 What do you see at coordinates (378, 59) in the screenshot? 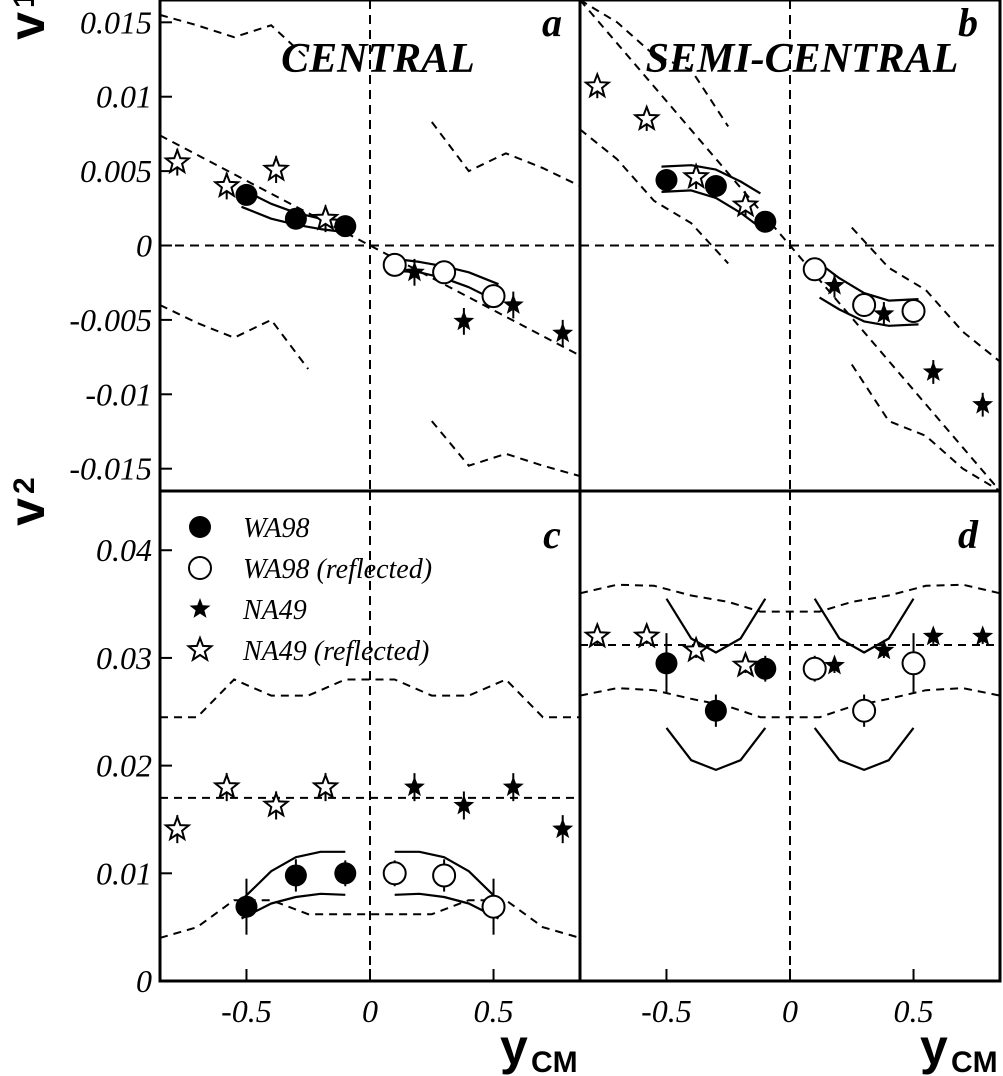
I see `panel-a-title: CENTRAL` at bounding box center [378, 59].